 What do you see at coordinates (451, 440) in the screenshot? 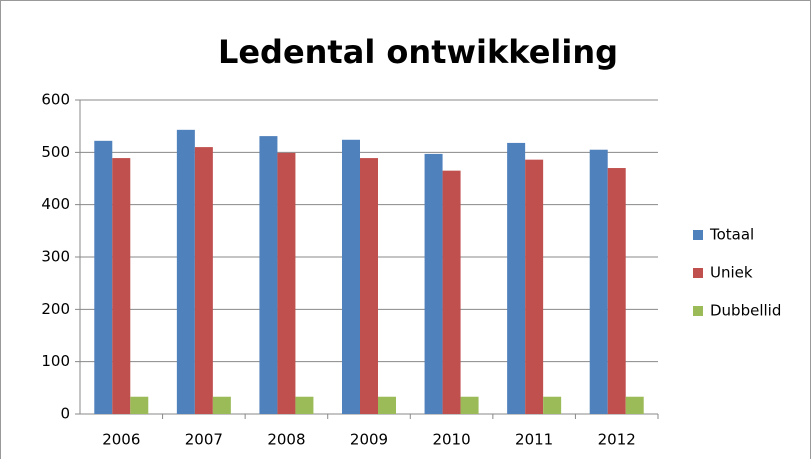
I see `x-tick-label: 2010` at bounding box center [451, 440].